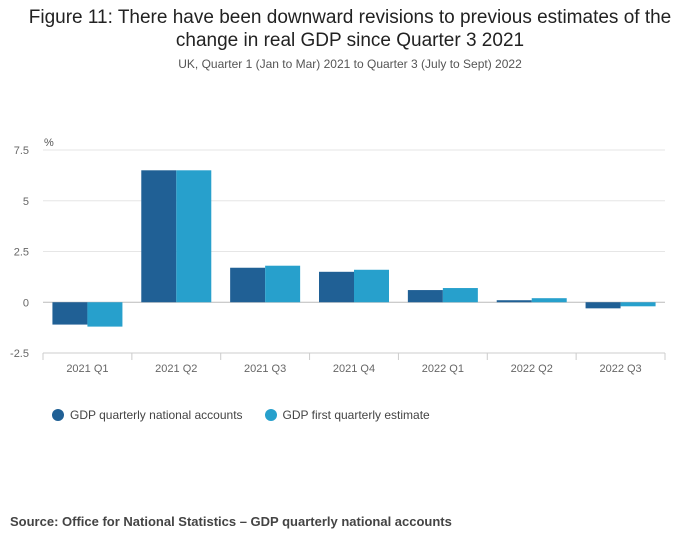  Describe the element at coordinates (532, 369) in the screenshot. I see `x-tick-label: 2022 Q2` at that location.